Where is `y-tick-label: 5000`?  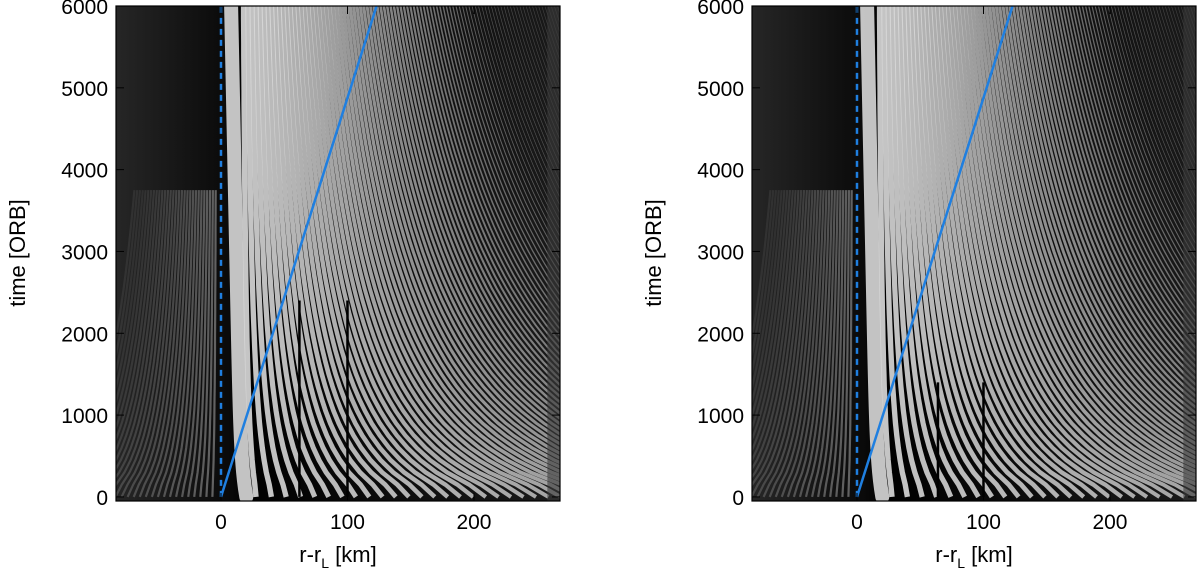 y-tick-label: 5000 is located at coordinates (84, 89).